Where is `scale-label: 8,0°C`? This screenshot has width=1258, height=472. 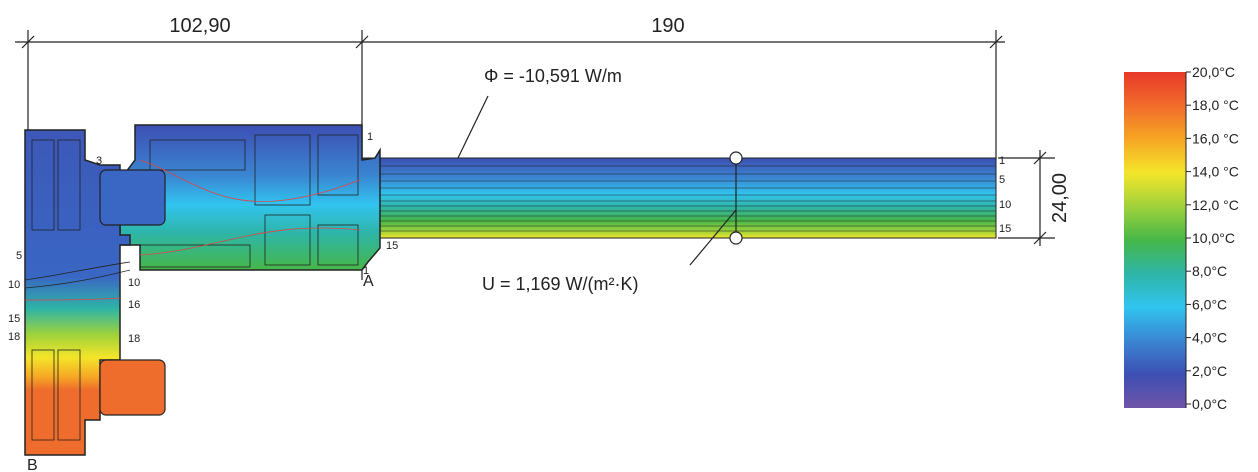
scale-label: 8,0°C is located at coordinates (1209, 271).